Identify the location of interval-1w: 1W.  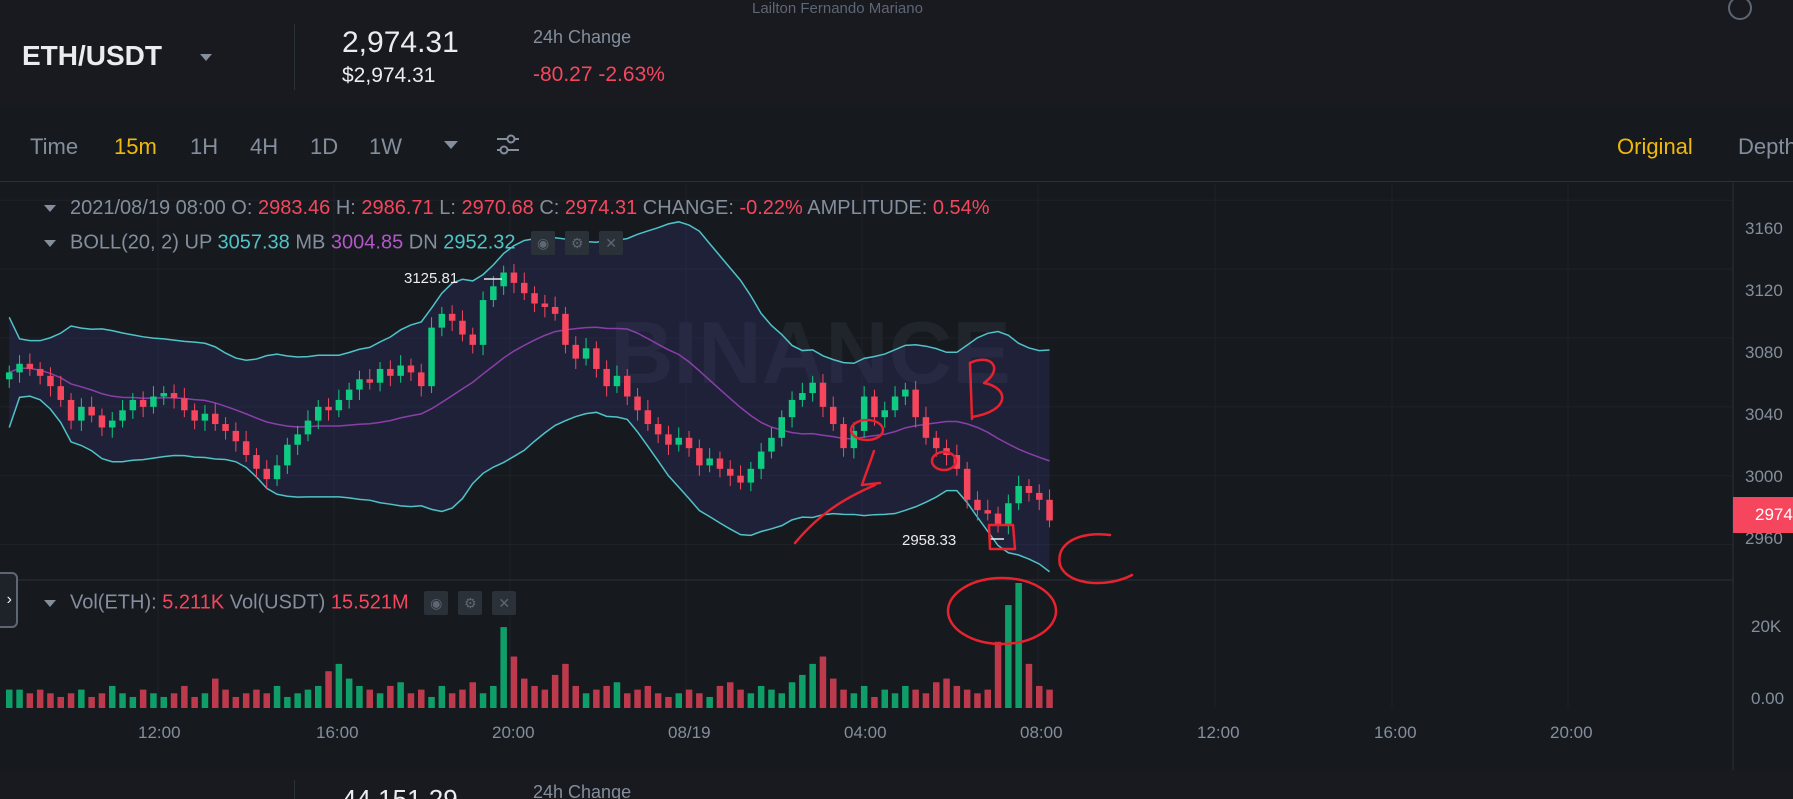
(385, 146).